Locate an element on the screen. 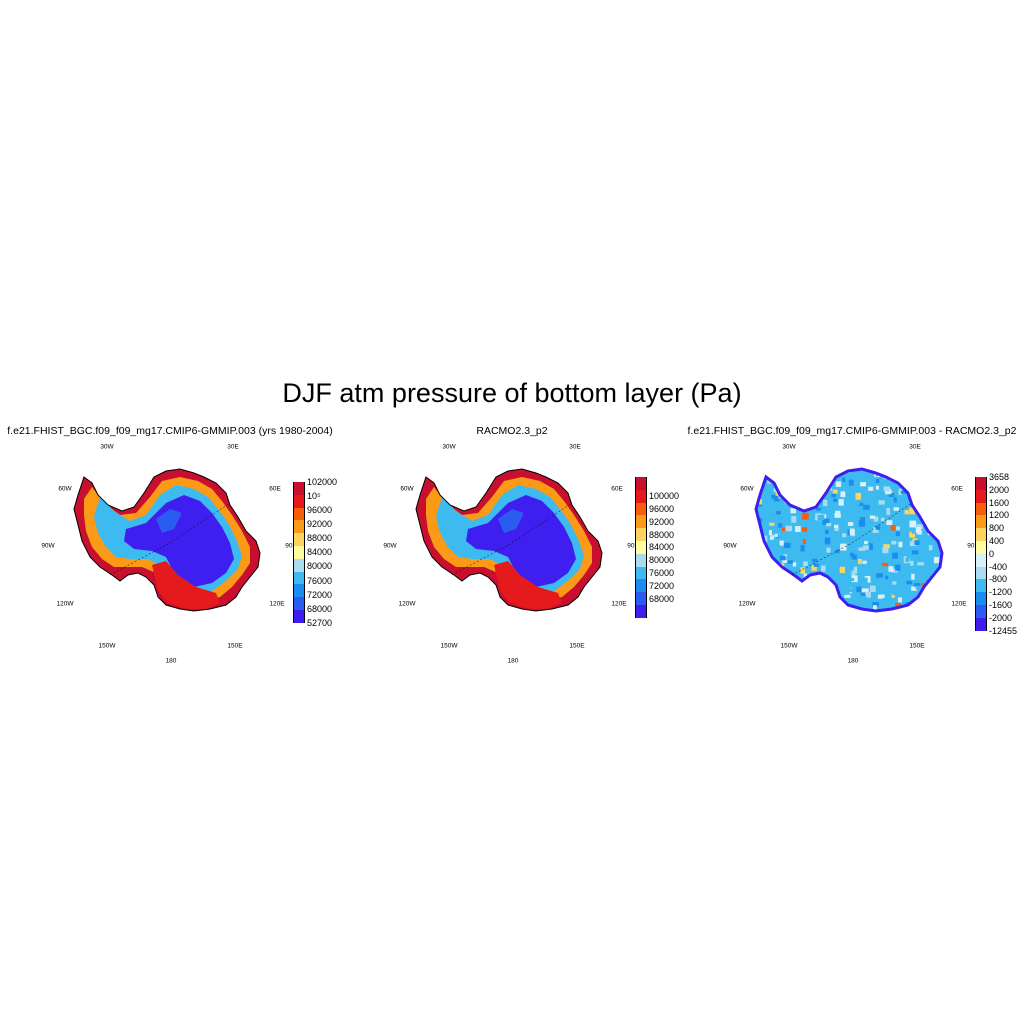  colorbar-tick-label: 1600 is located at coordinates (999, 502).